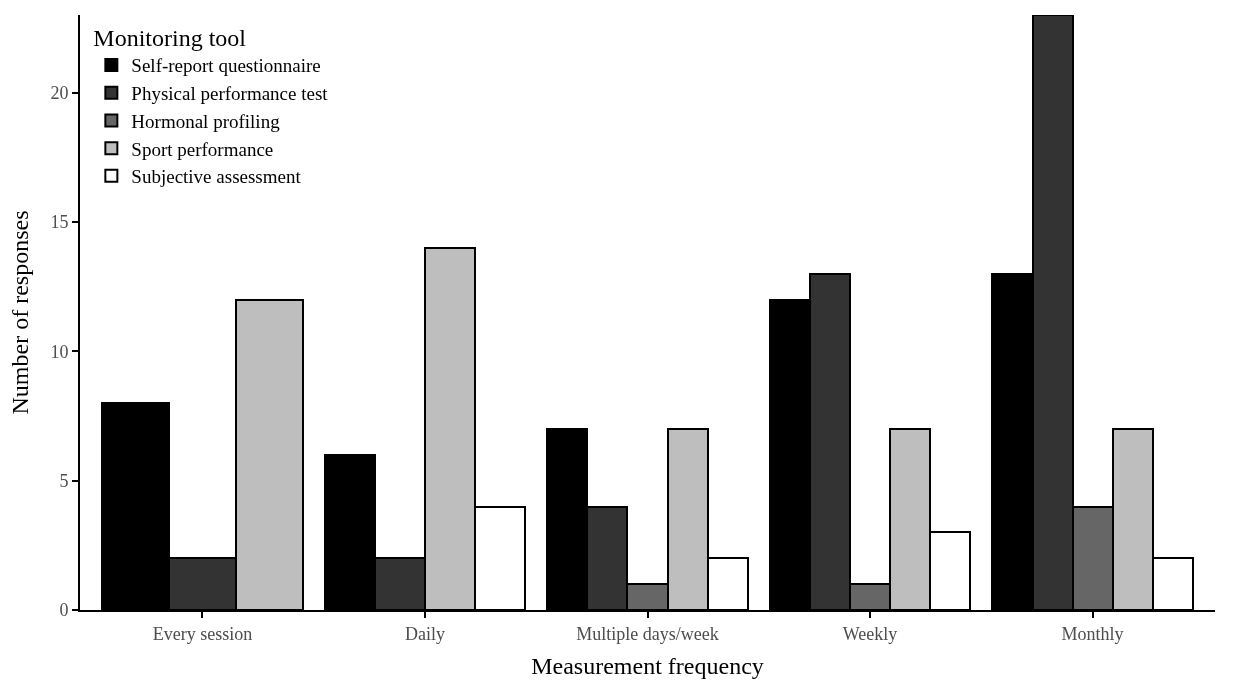 This screenshot has width=1235, height=690. Describe the element at coordinates (647, 666) in the screenshot. I see `x-axis-title: Measurement frequency` at that location.